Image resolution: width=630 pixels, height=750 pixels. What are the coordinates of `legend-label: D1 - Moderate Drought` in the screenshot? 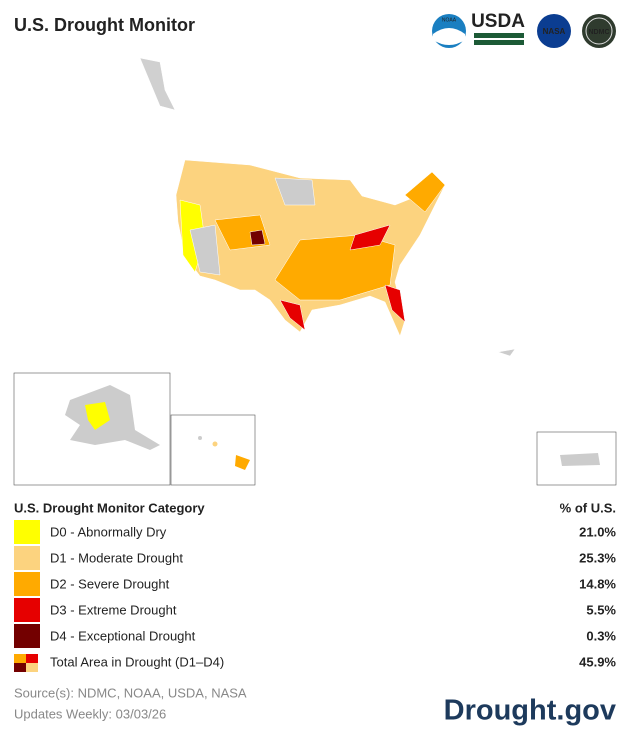 It's located at (116, 557).